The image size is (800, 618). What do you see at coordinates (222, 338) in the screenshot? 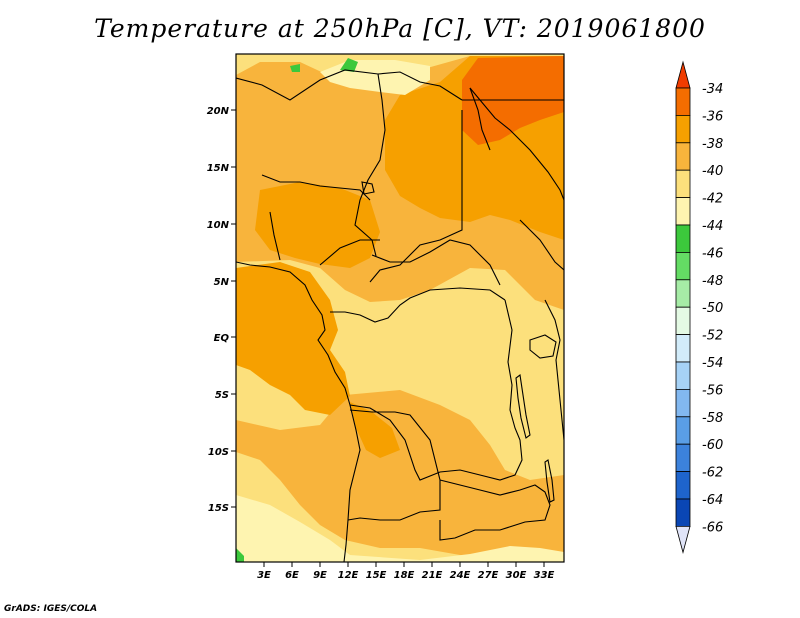
I see `svg-text: EQ` at bounding box center [222, 338].